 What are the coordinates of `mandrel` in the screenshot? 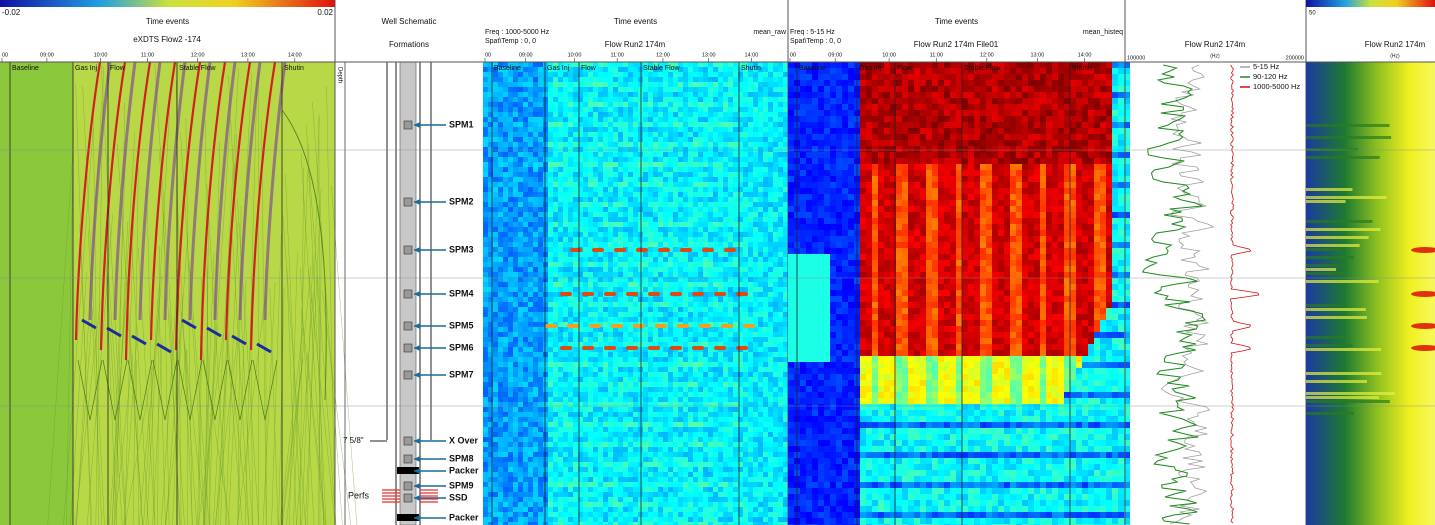 It's located at (408, 486).